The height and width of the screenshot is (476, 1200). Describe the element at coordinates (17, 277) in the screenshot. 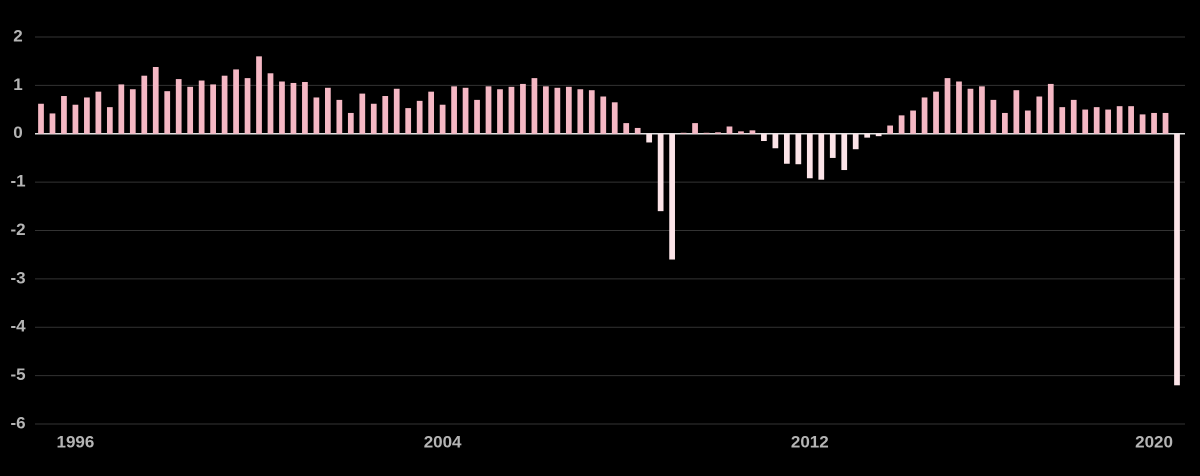

I see `y-tick-label: -3` at that location.